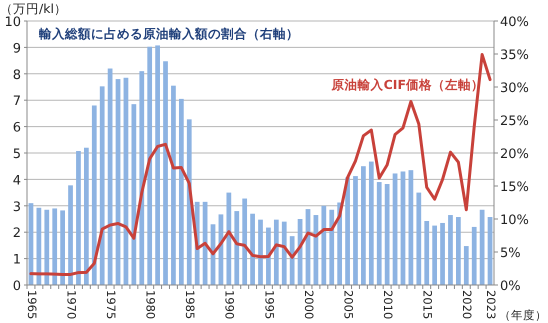 The width and height of the screenshot is (548, 323). What do you see at coordinates (16, 102) in the screenshot?
I see `y-tick-label: 7` at bounding box center [16, 102].